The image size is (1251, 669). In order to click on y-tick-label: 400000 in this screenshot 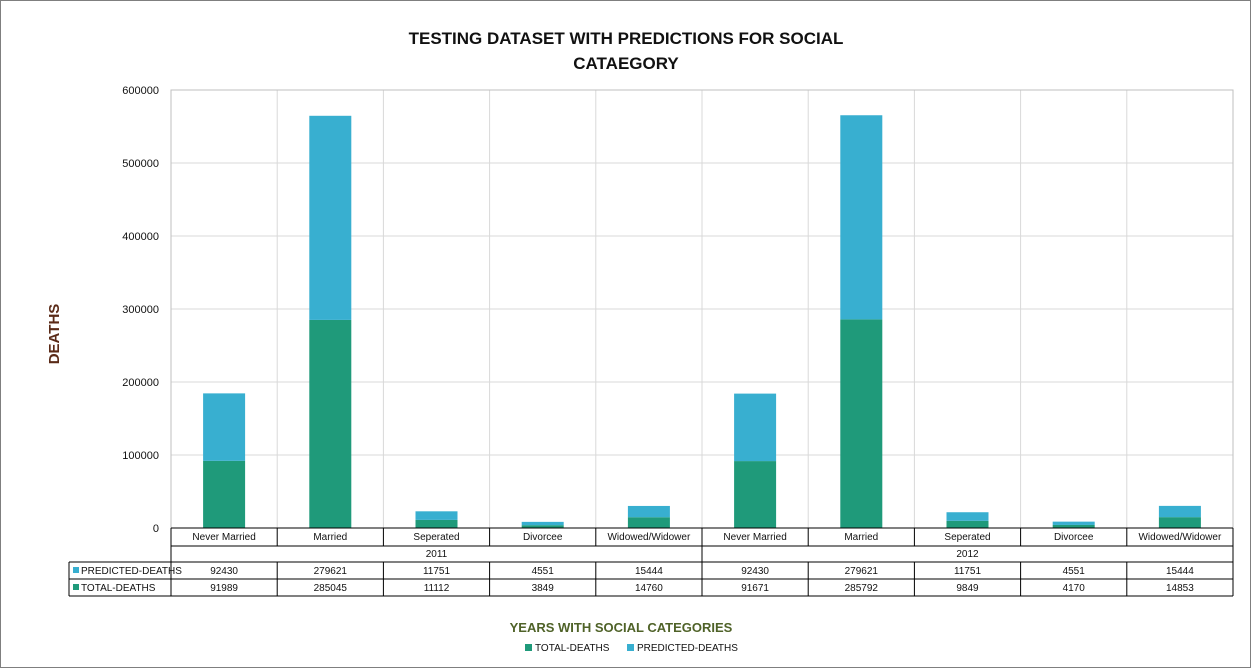, I will do `click(140, 237)`.